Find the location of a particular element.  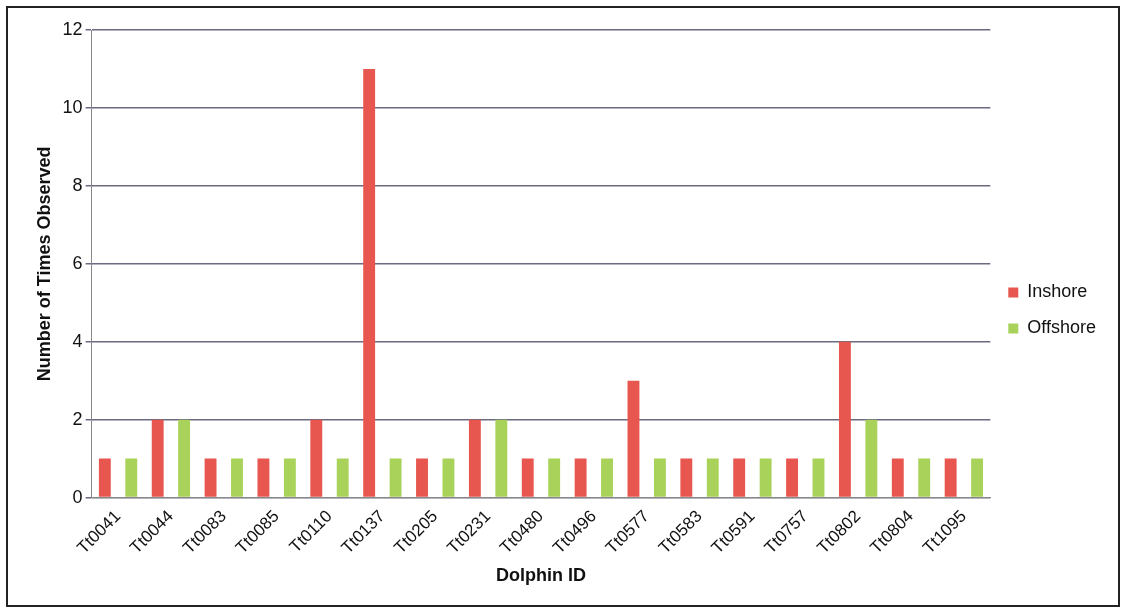

legend-label: Offshore is located at coordinates (1062, 327).